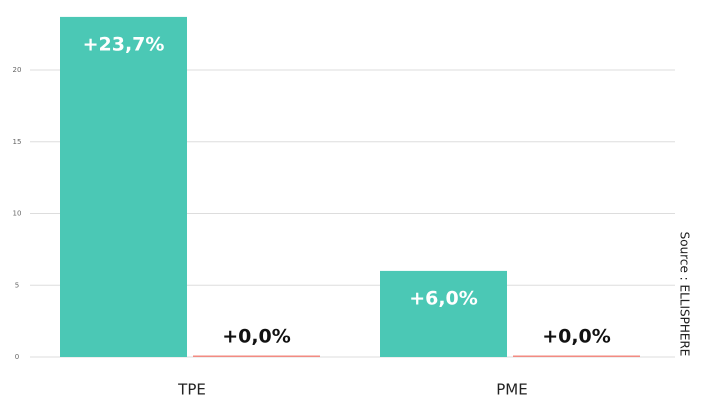  I want to click on source-note: Source : ELLISPHERE, so click(685, 294).